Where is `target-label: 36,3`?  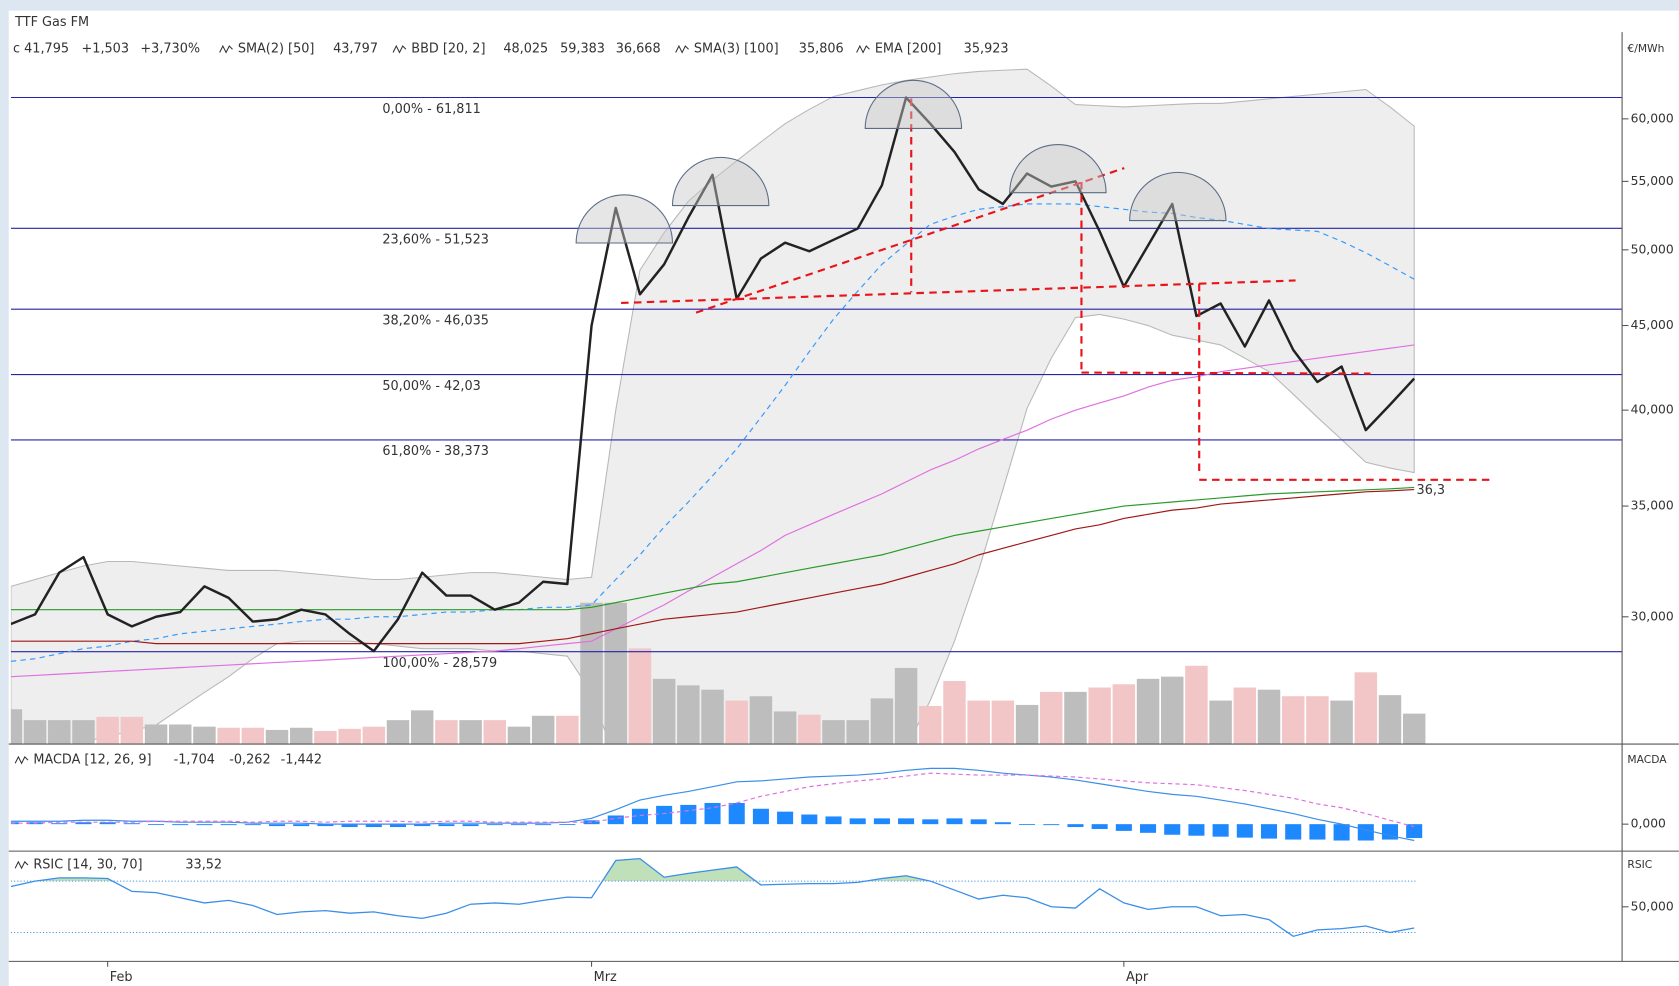
target-label: 36,3 is located at coordinates (1431, 490).